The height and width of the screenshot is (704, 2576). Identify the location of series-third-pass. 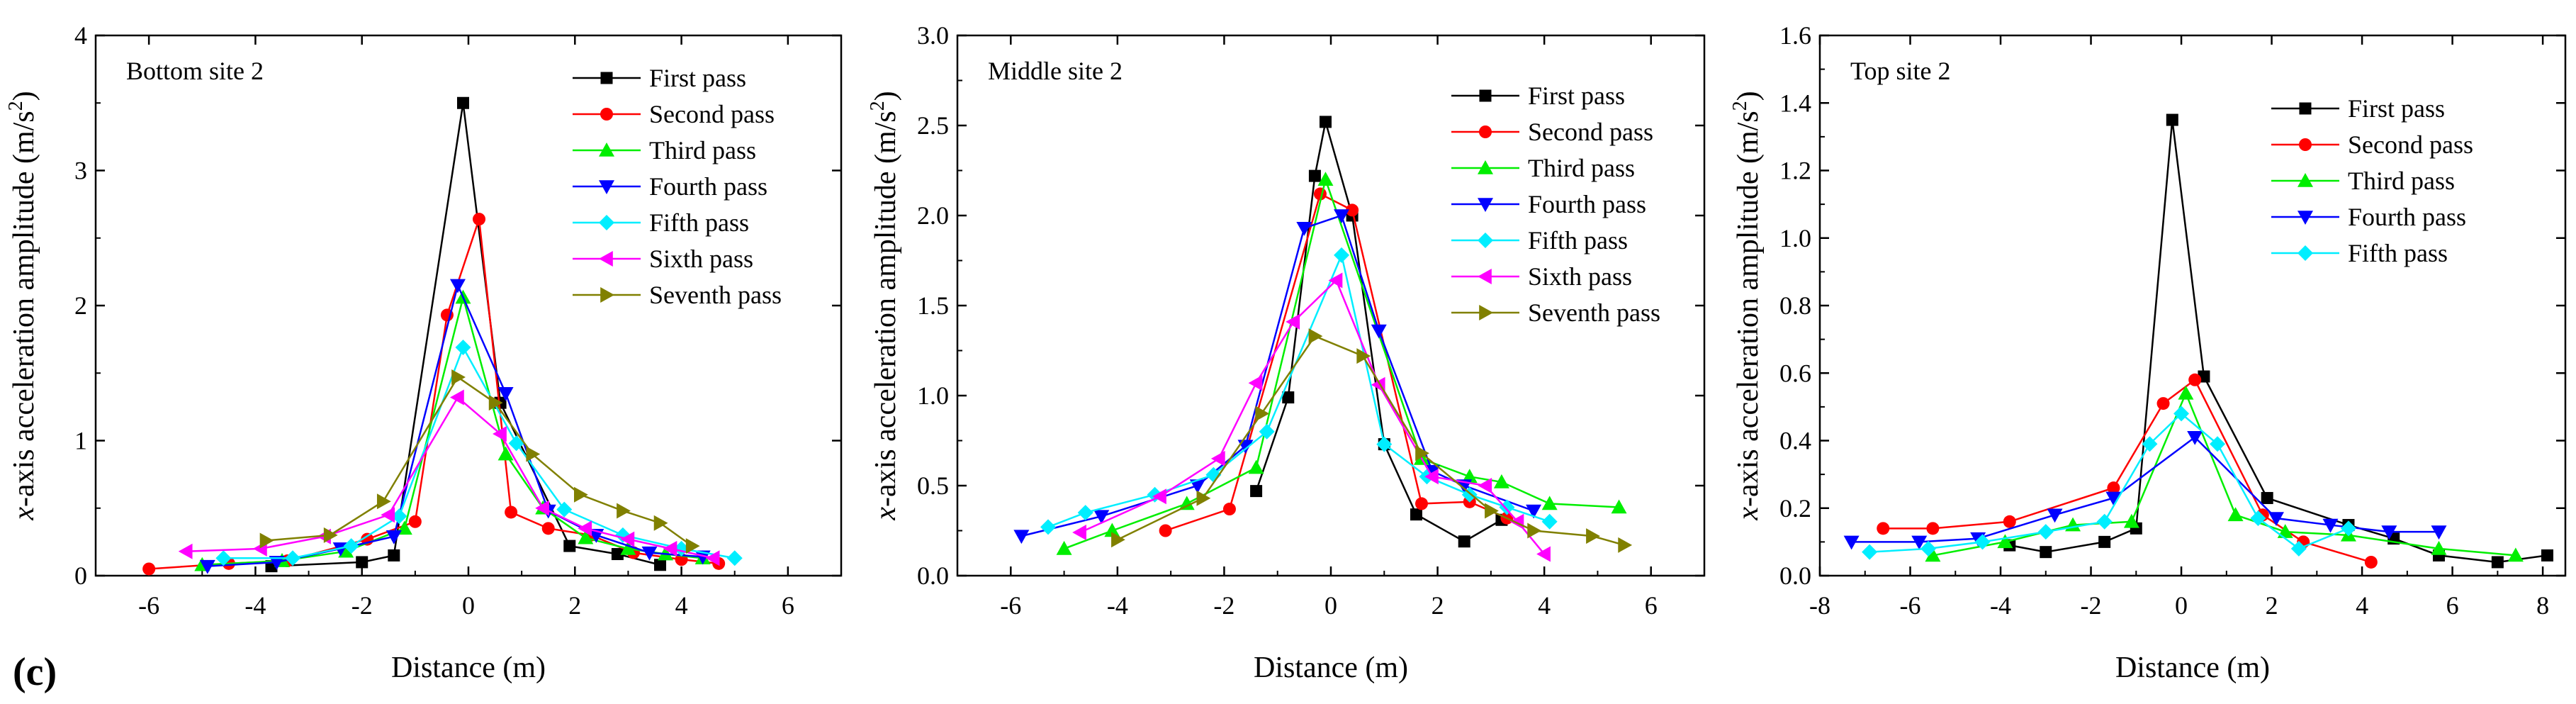
(2224, 473).